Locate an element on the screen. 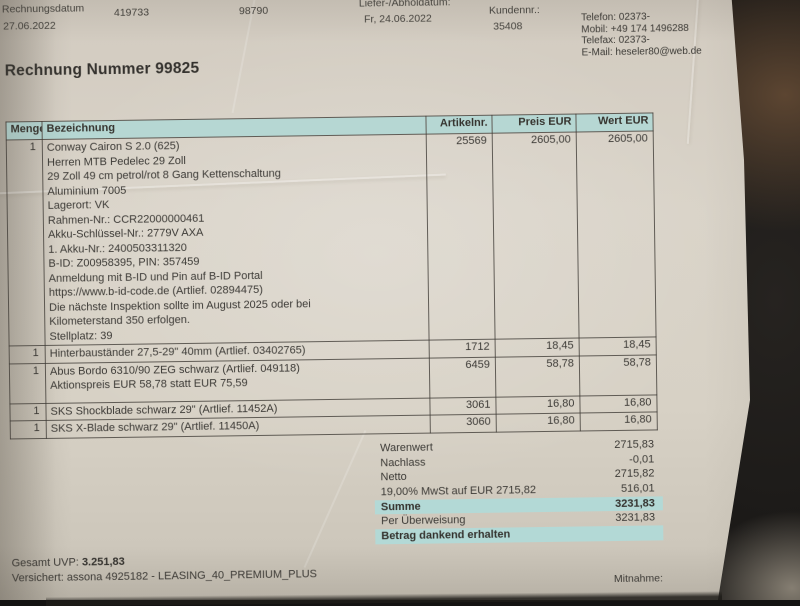  summary-label: Warenwert is located at coordinates (406, 448).